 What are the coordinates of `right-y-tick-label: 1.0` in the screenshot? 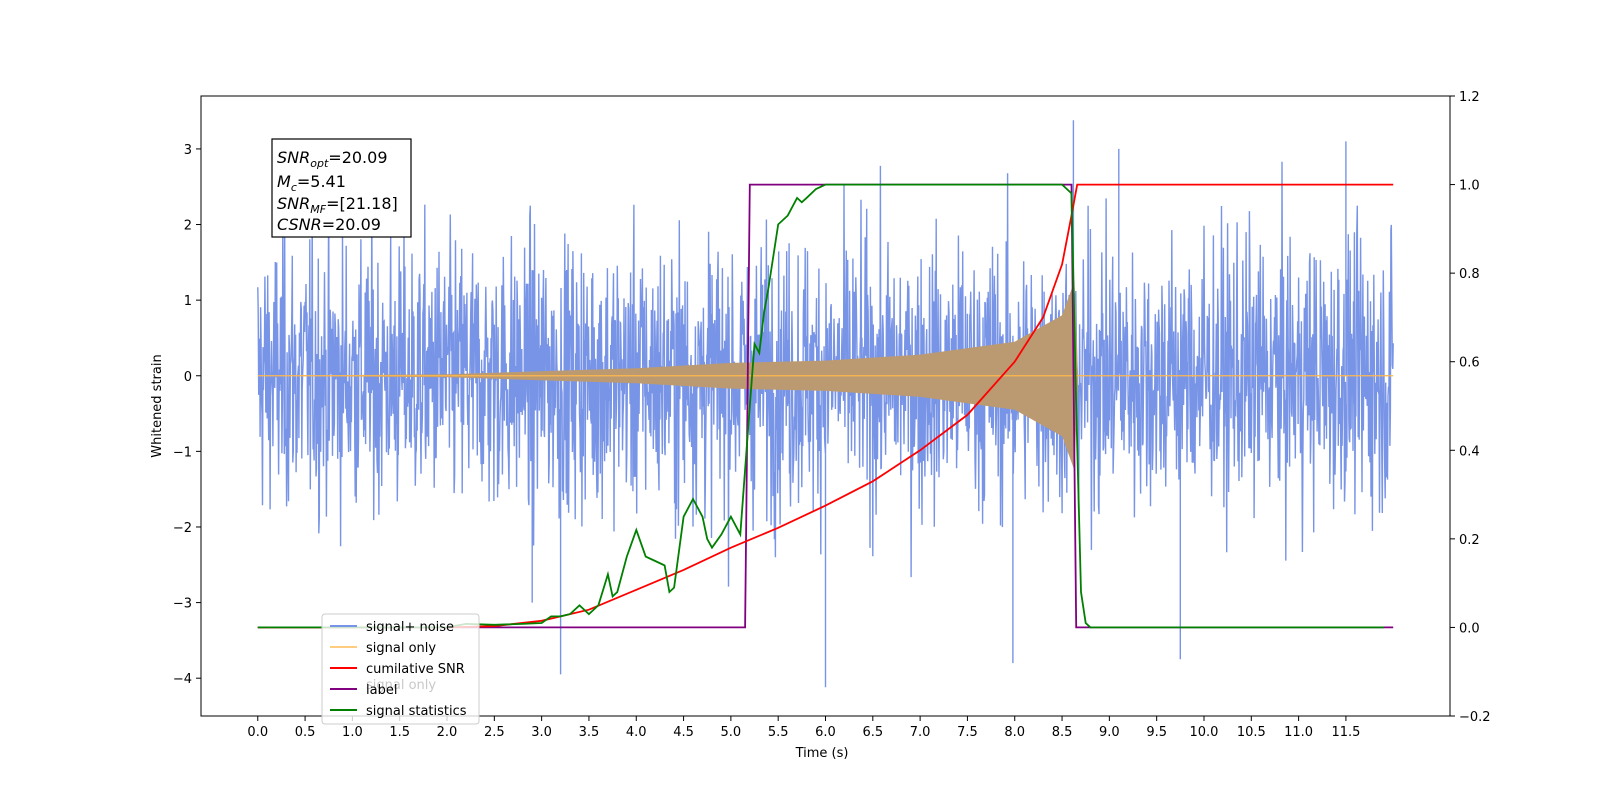 It's located at (1469, 186).